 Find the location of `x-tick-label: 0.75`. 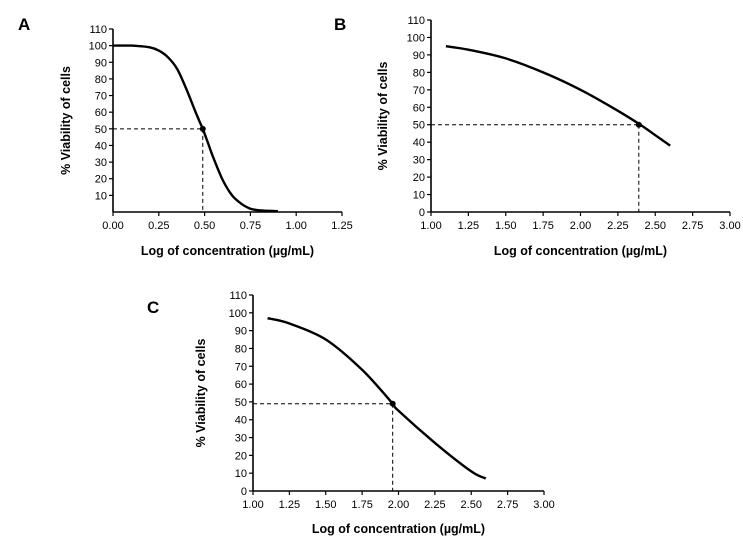

x-tick-label: 0.75 is located at coordinates (250, 226).